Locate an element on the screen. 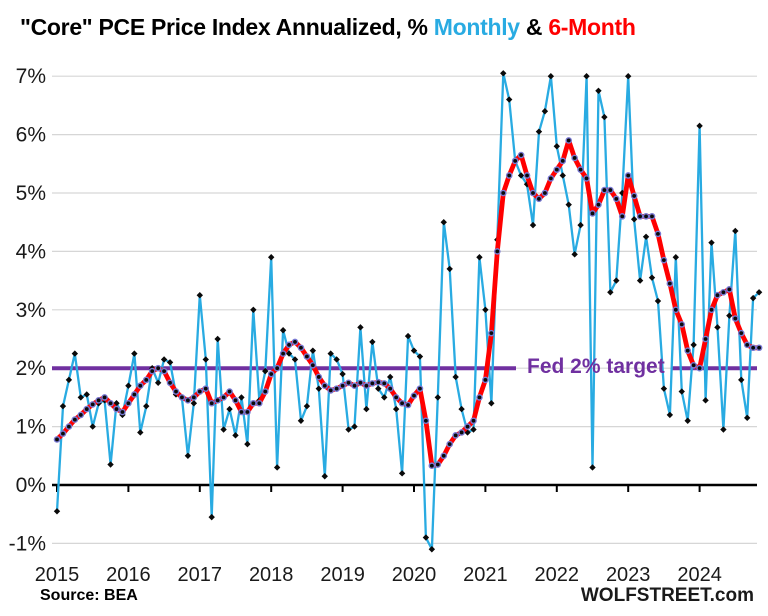  y-axis-label-7: 7% is located at coordinates (31, 76).